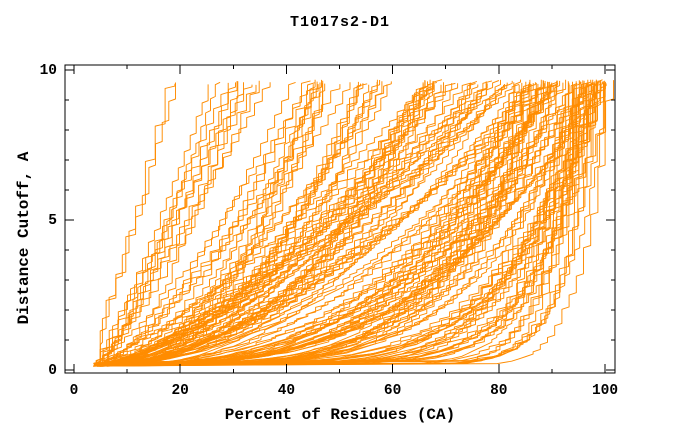 The height and width of the screenshot is (440, 680). What do you see at coordinates (24, 238) in the screenshot?
I see `y-axis-label: Distance Cutoff, A` at bounding box center [24, 238].